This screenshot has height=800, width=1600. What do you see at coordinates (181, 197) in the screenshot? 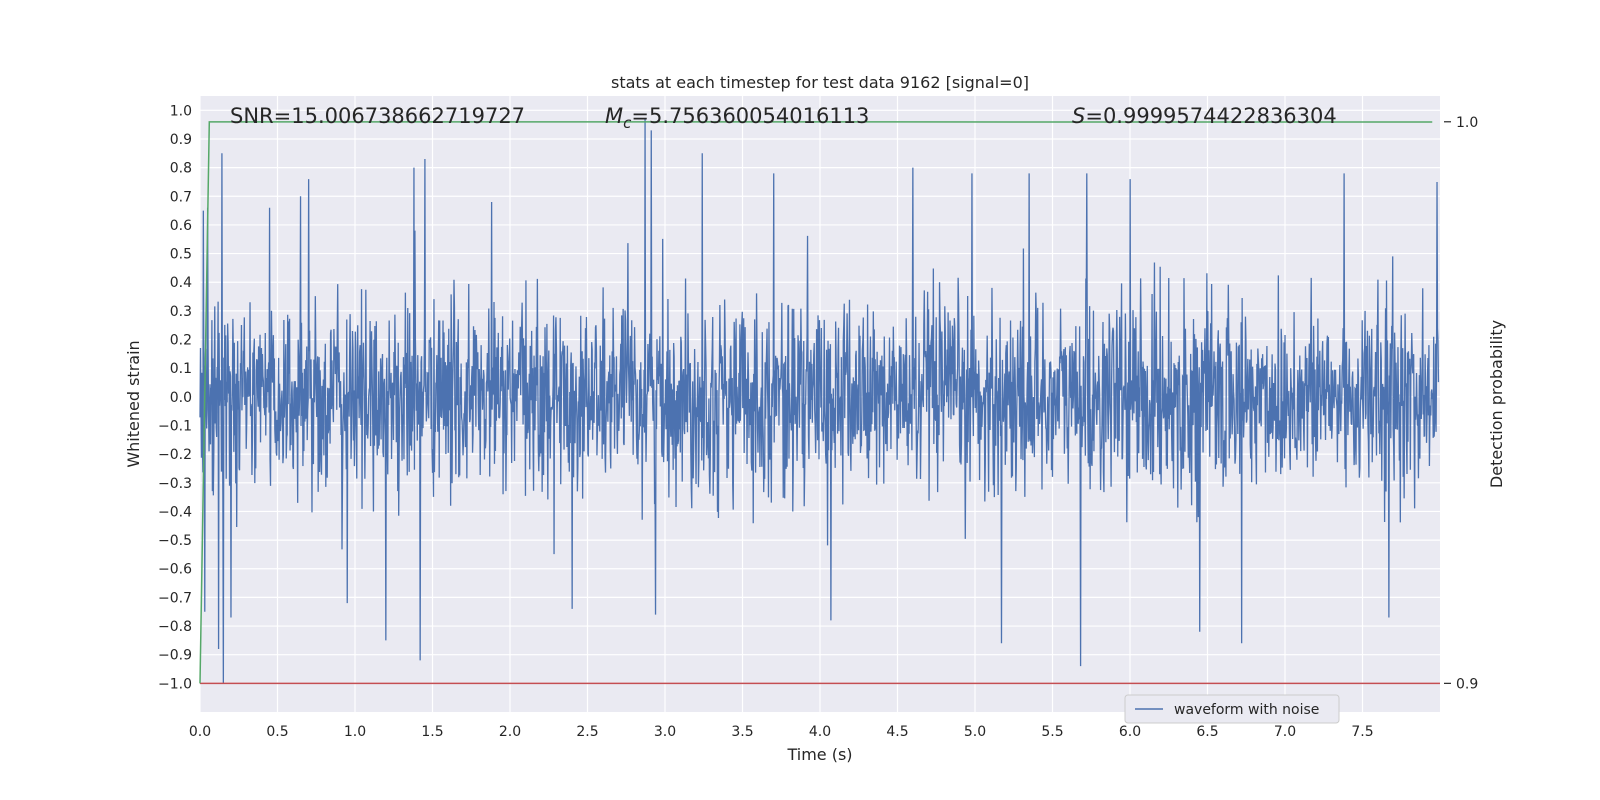
I see `y-tick-label: 0.7` at bounding box center [181, 197].